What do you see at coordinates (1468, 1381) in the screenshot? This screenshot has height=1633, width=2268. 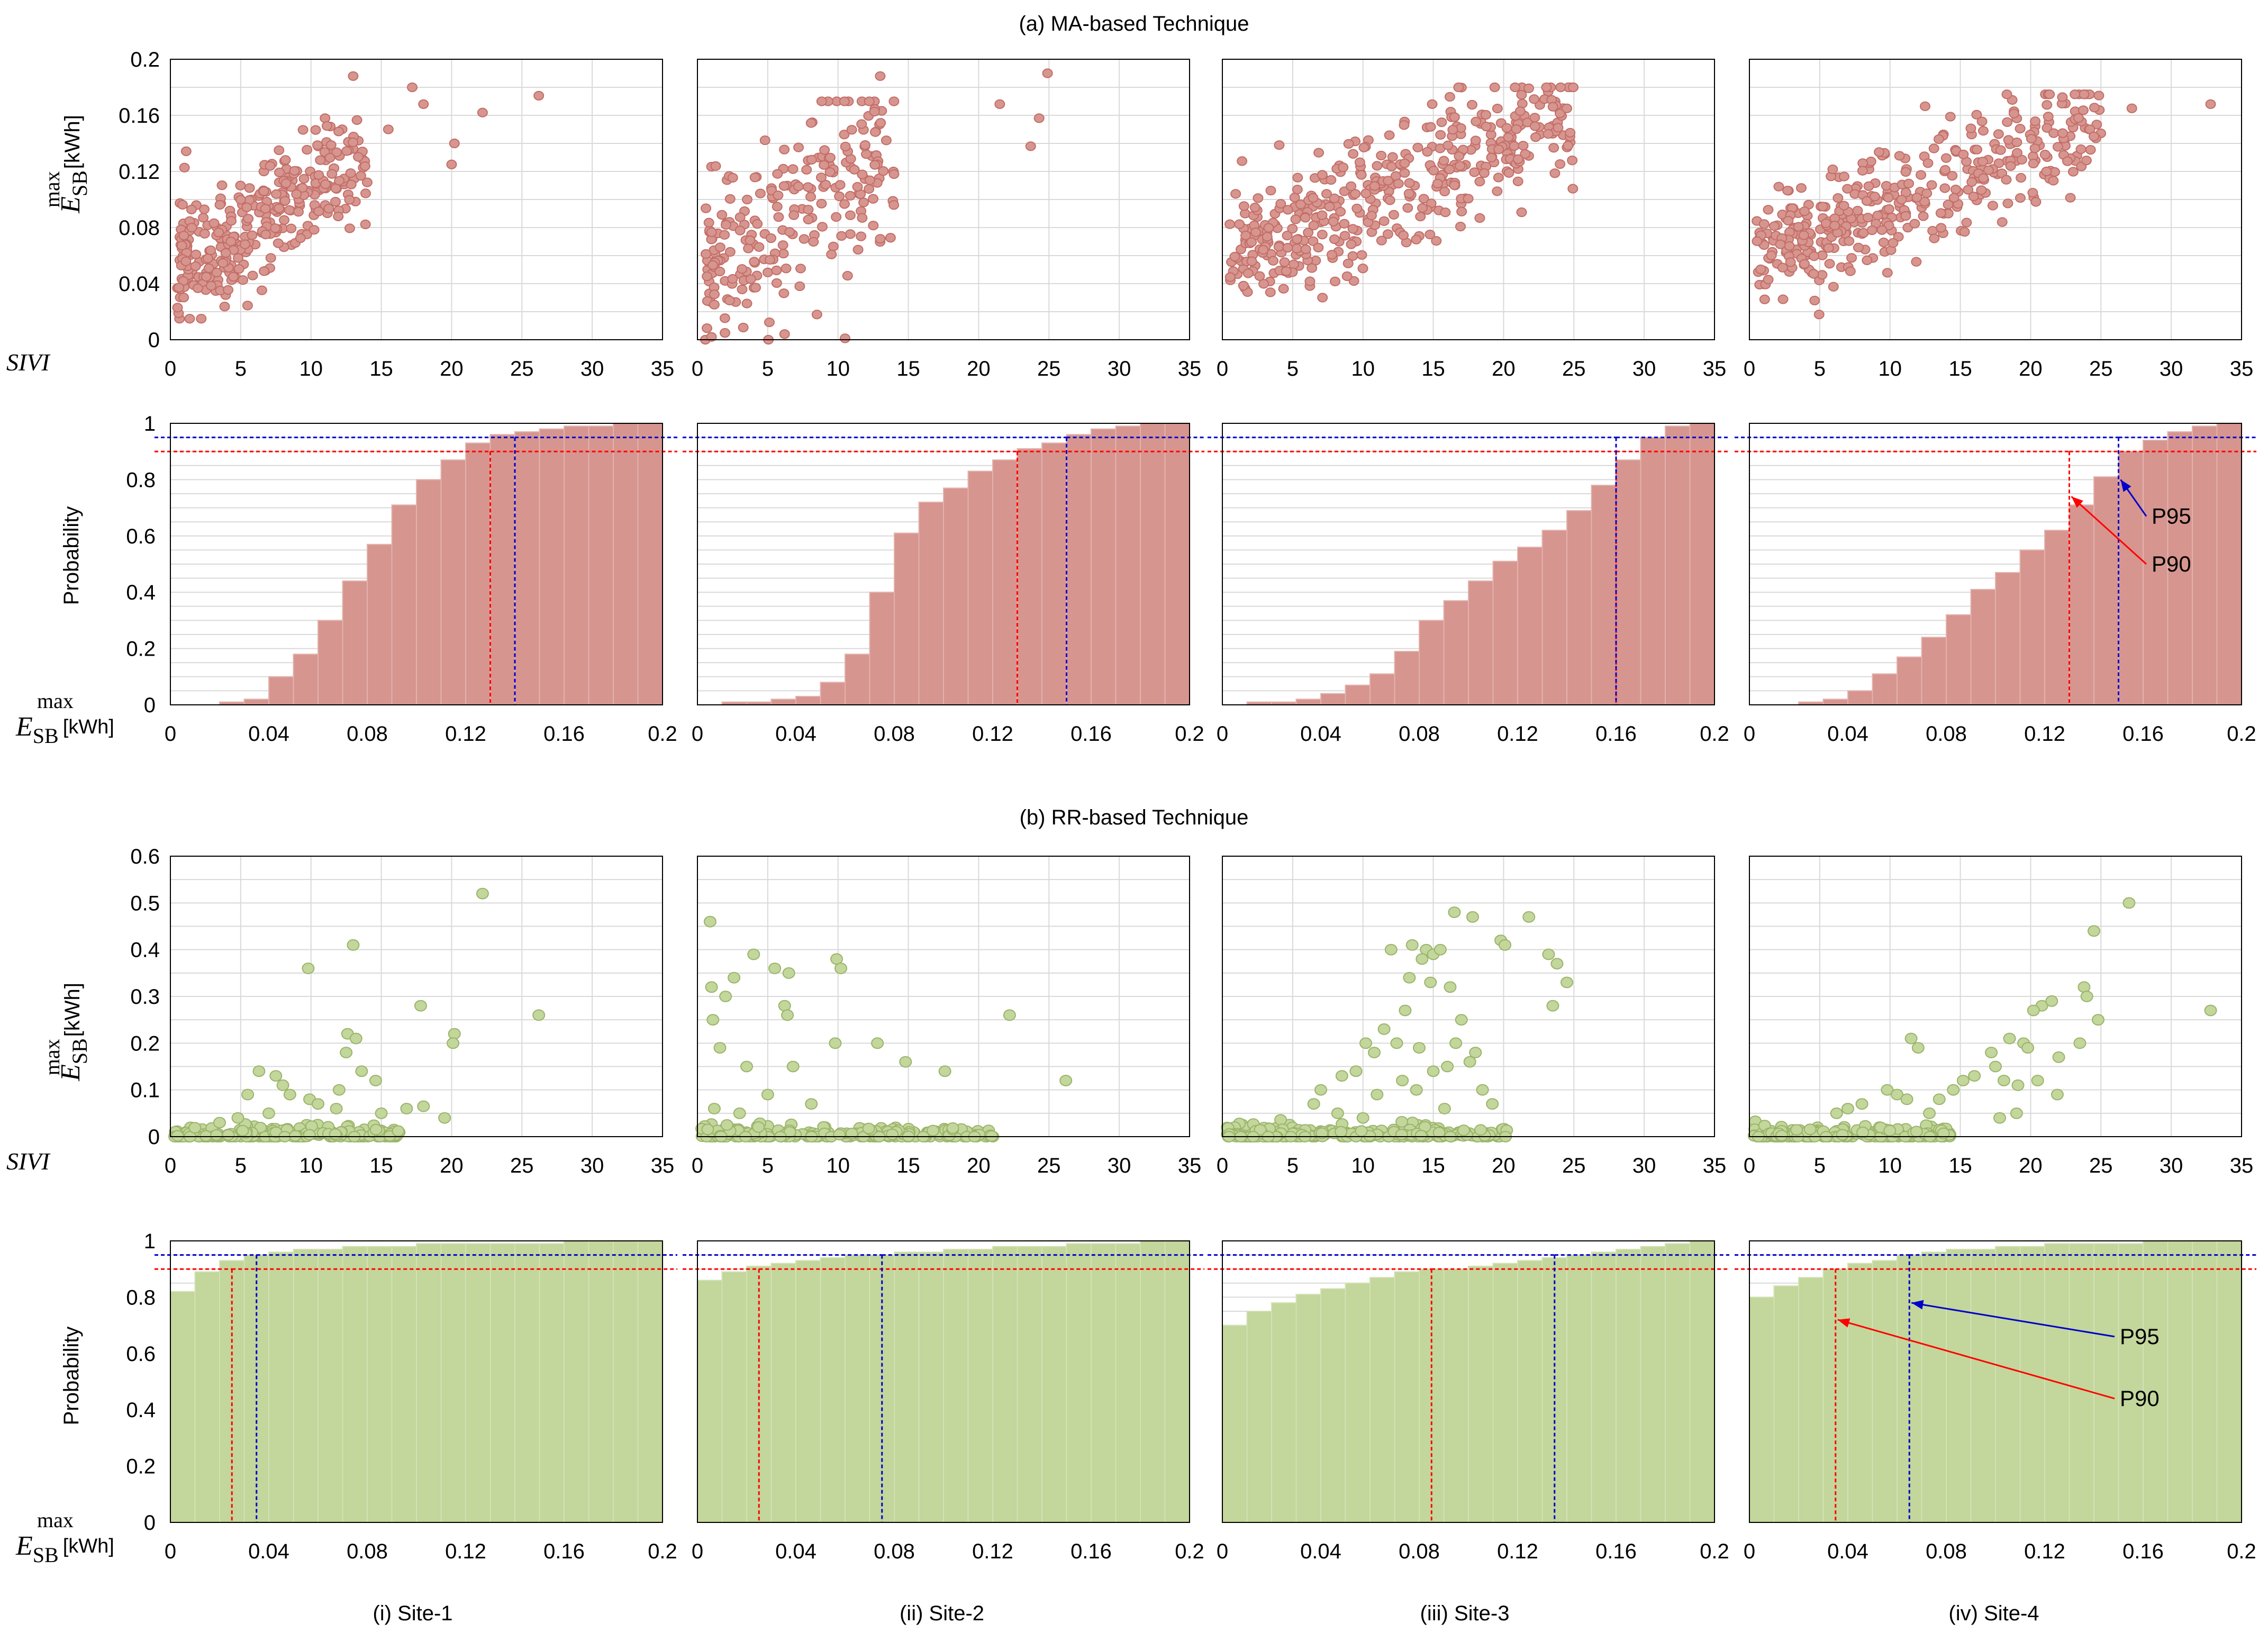 I see `rr-cdf-site3-bars` at bounding box center [1468, 1381].